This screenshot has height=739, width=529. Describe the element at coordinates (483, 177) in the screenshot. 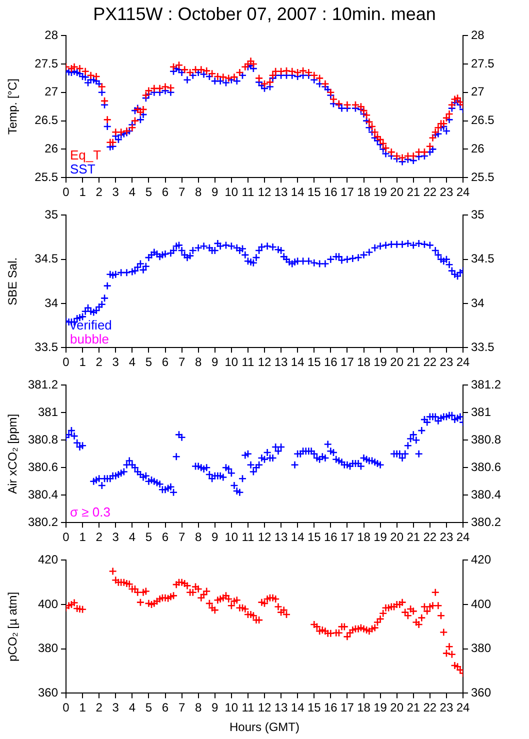

I see `y2-tick-label: 25.5` at that location.